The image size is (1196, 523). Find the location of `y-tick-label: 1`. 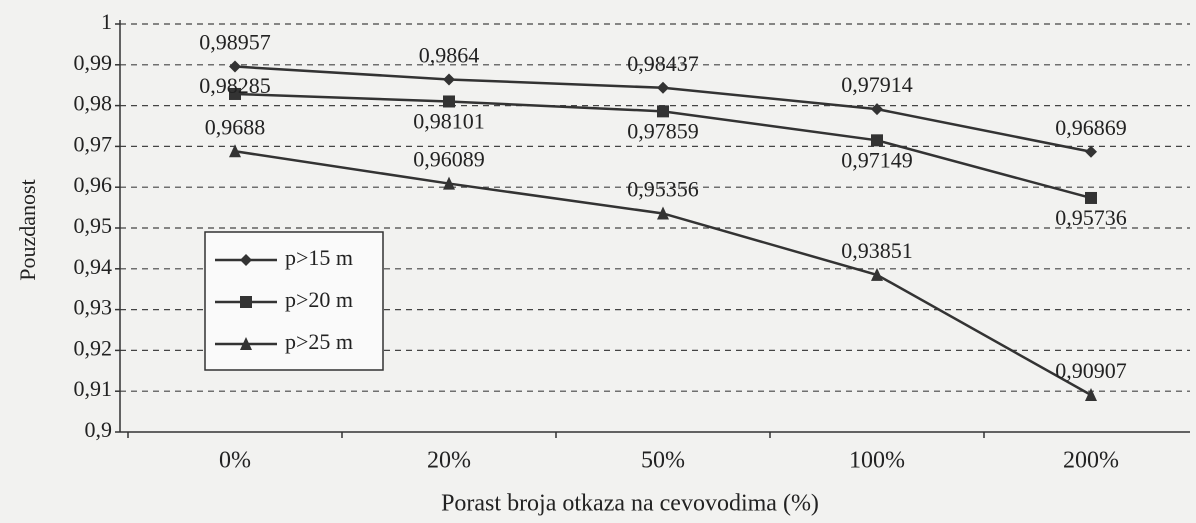

y-tick-label: 1 is located at coordinates (106, 21).